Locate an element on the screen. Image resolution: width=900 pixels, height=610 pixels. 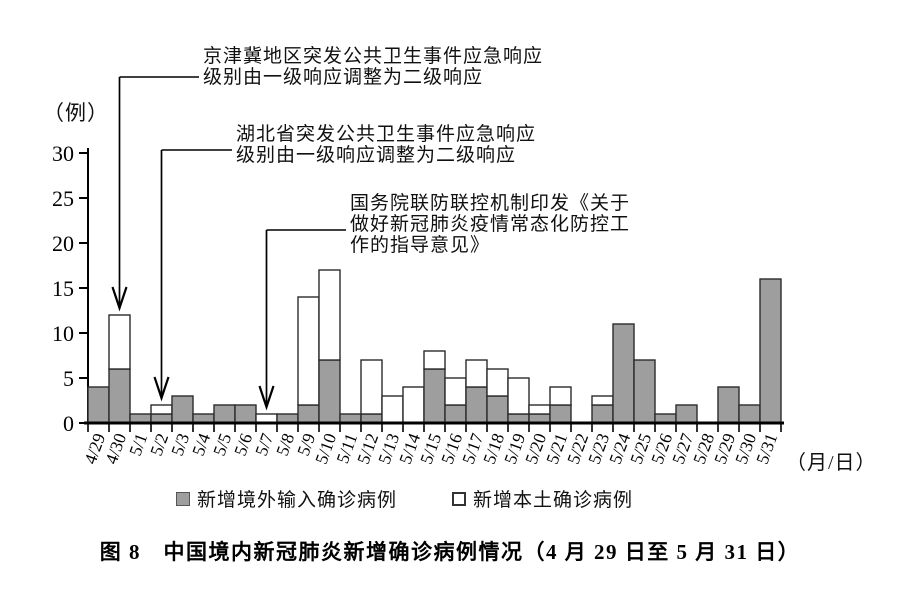
x-axis-unit-label: （月/日） is located at coordinates (831, 463).